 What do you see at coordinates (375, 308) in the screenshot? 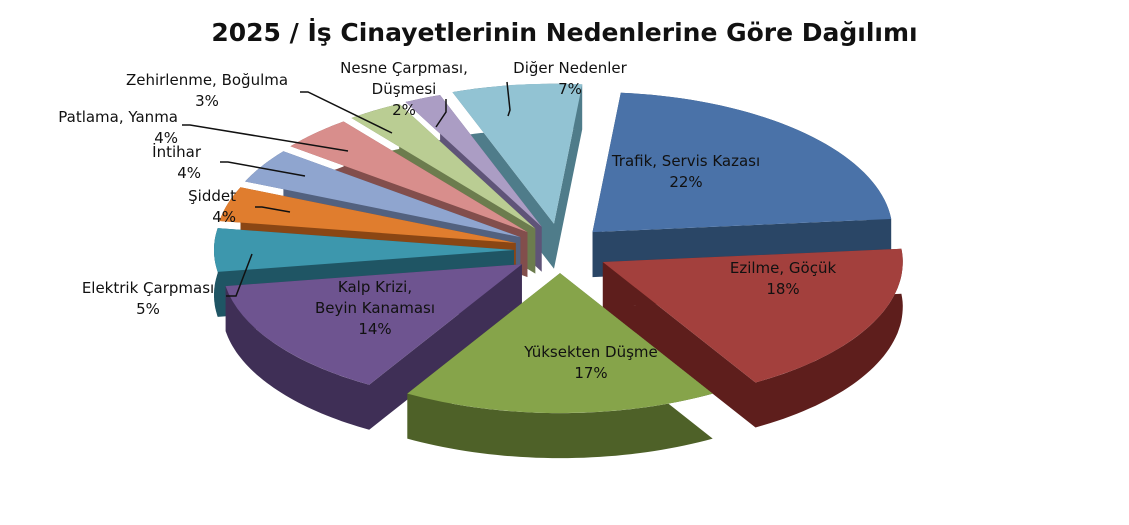
I see `slice-label: Kalp Krizi, Beyin Kanaması 14%` at bounding box center [375, 308].